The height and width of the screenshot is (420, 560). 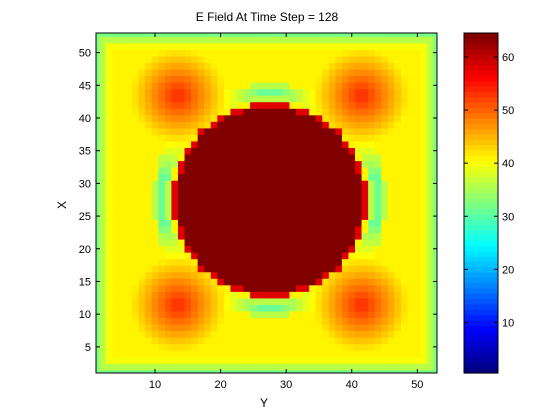 I want to click on colorbar-tick-label: 50, so click(x=508, y=111).